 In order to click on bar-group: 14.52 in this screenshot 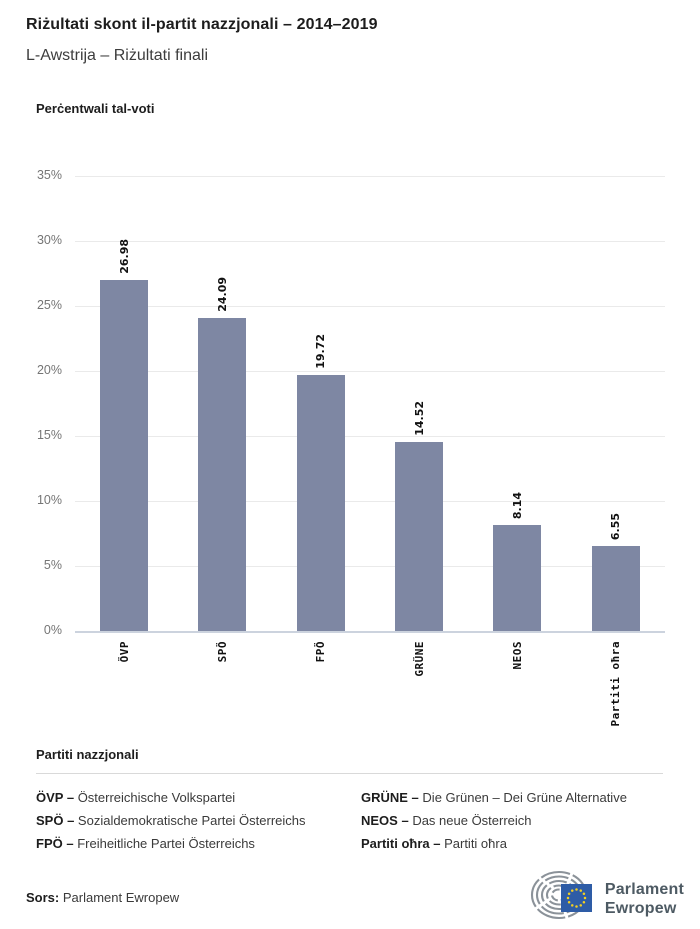, I will do `click(419, 403)`.